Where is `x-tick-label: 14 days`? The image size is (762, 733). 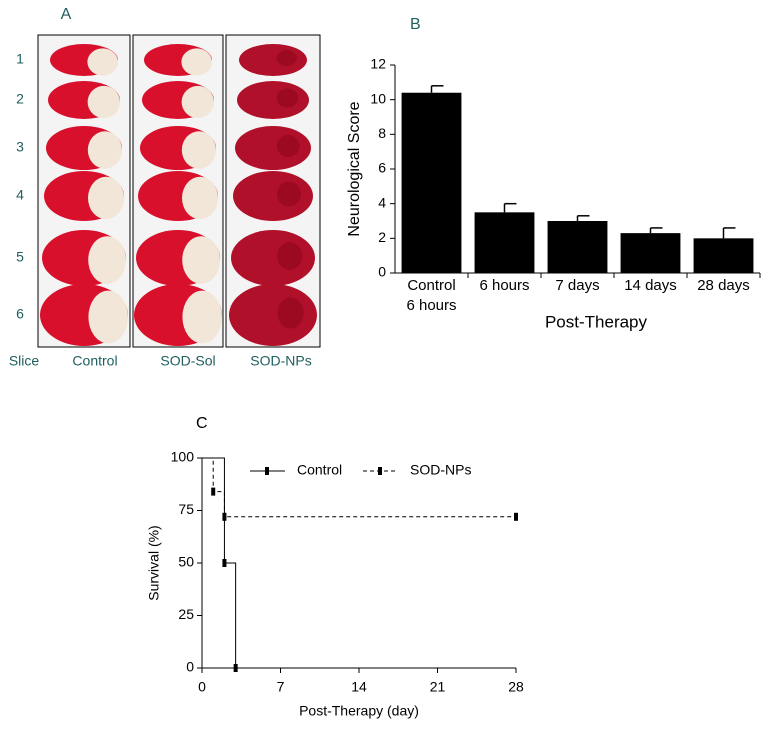 x-tick-label: 14 days is located at coordinates (650, 285).